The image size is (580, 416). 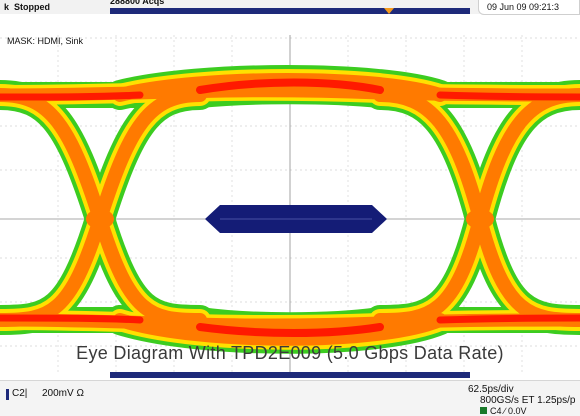 What do you see at coordinates (32, 7) in the screenshot?
I see `run-status: Stopped` at bounding box center [32, 7].